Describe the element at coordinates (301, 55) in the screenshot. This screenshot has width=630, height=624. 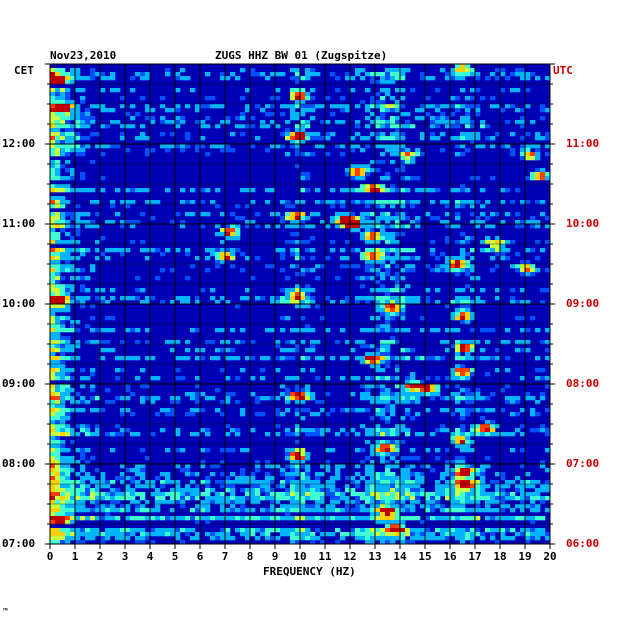
I see `chart-title: ZUGS HHZ BW 01 (Zugspitze)` at that location.